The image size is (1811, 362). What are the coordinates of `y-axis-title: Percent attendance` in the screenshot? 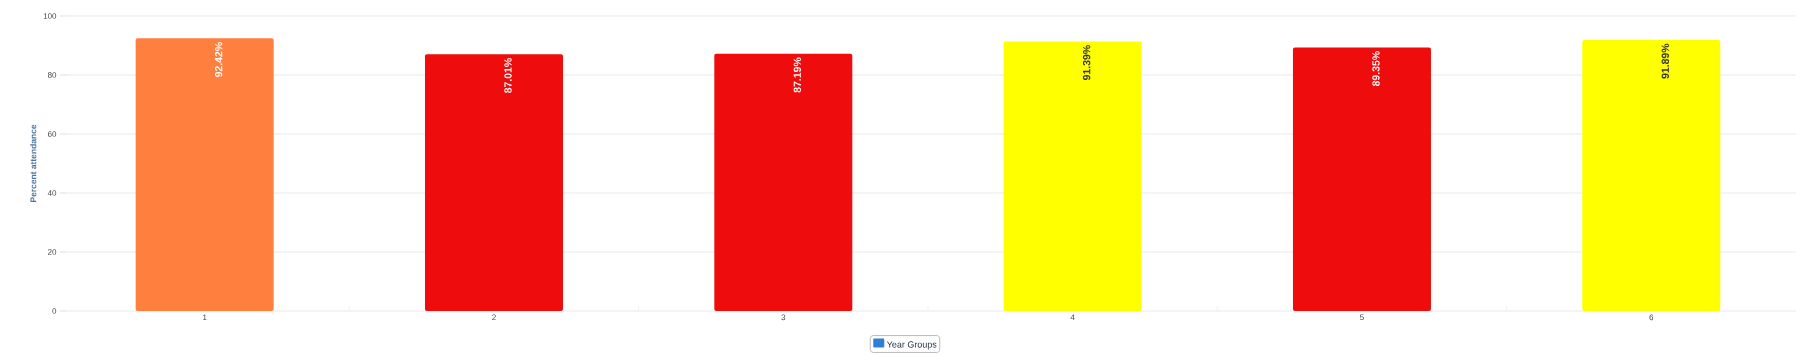 It's located at (33, 163).